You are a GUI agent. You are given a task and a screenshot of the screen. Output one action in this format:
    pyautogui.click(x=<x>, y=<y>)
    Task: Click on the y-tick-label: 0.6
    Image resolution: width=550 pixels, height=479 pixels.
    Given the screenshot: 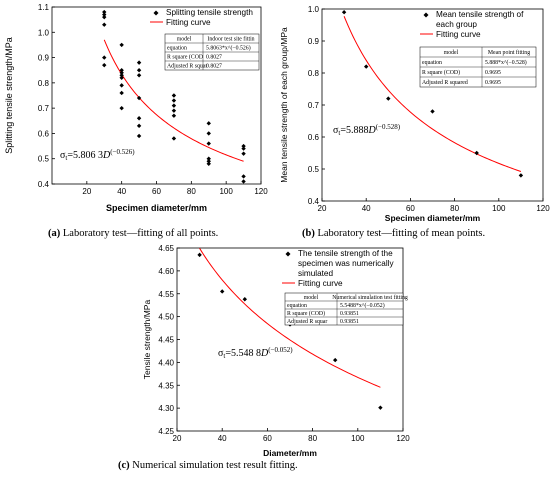 What is the action you would take?
    pyautogui.click(x=44, y=133)
    